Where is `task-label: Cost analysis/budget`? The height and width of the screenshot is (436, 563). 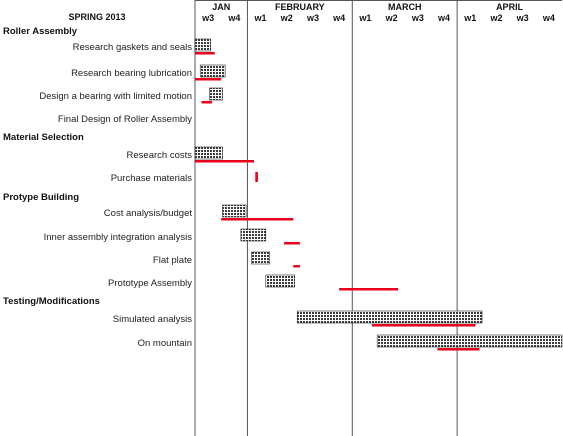 task-label: Cost analysis/budget is located at coordinates (148, 213).